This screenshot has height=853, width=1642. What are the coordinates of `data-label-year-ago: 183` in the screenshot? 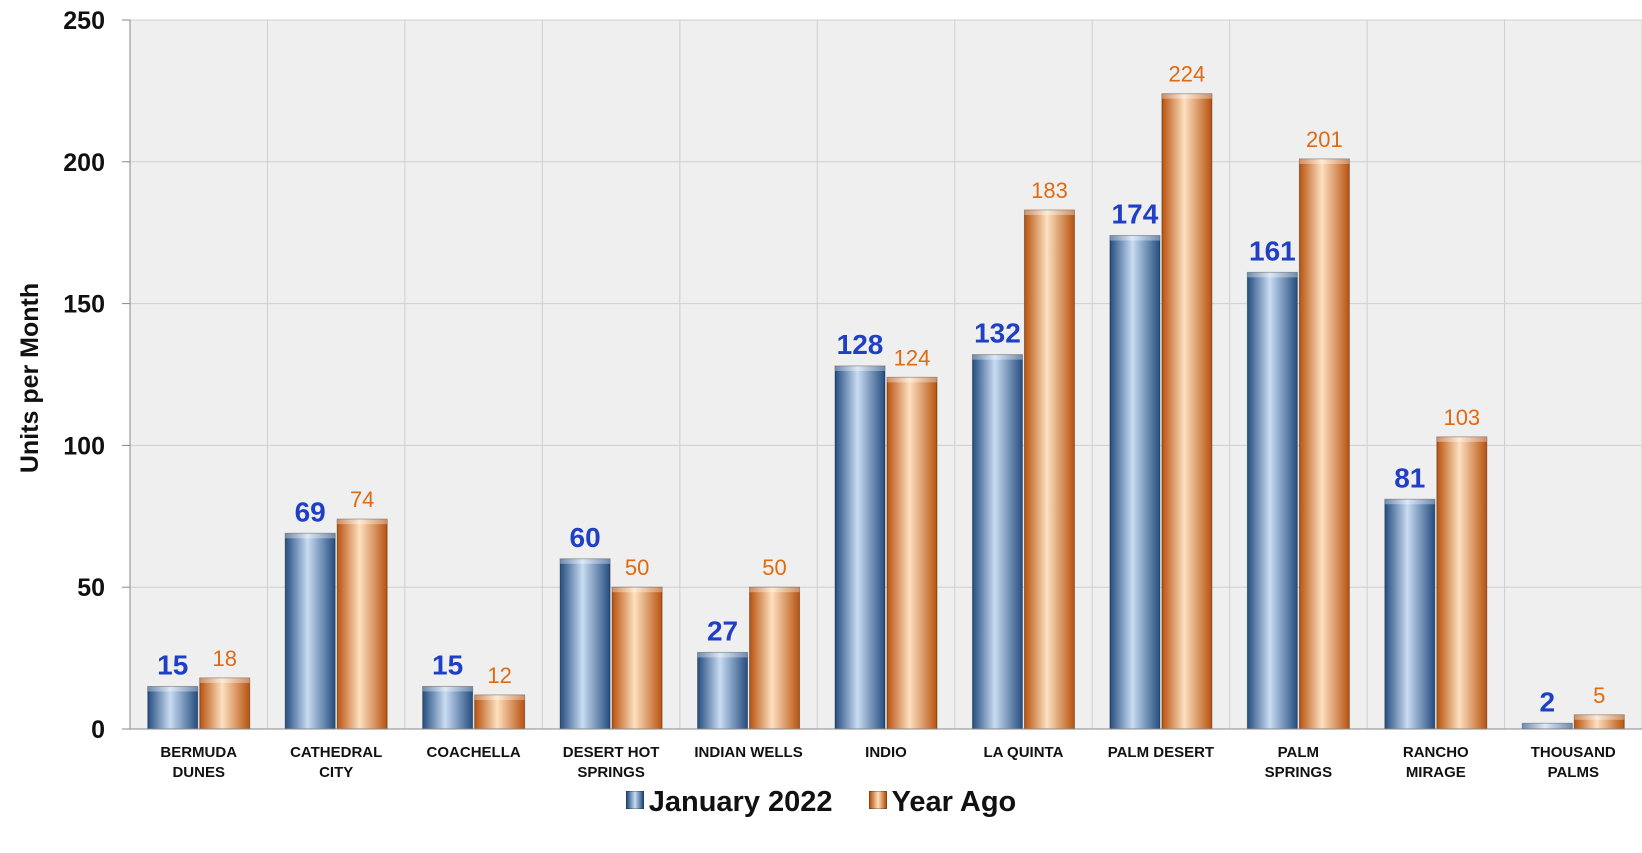 It's located at (1049, 190).